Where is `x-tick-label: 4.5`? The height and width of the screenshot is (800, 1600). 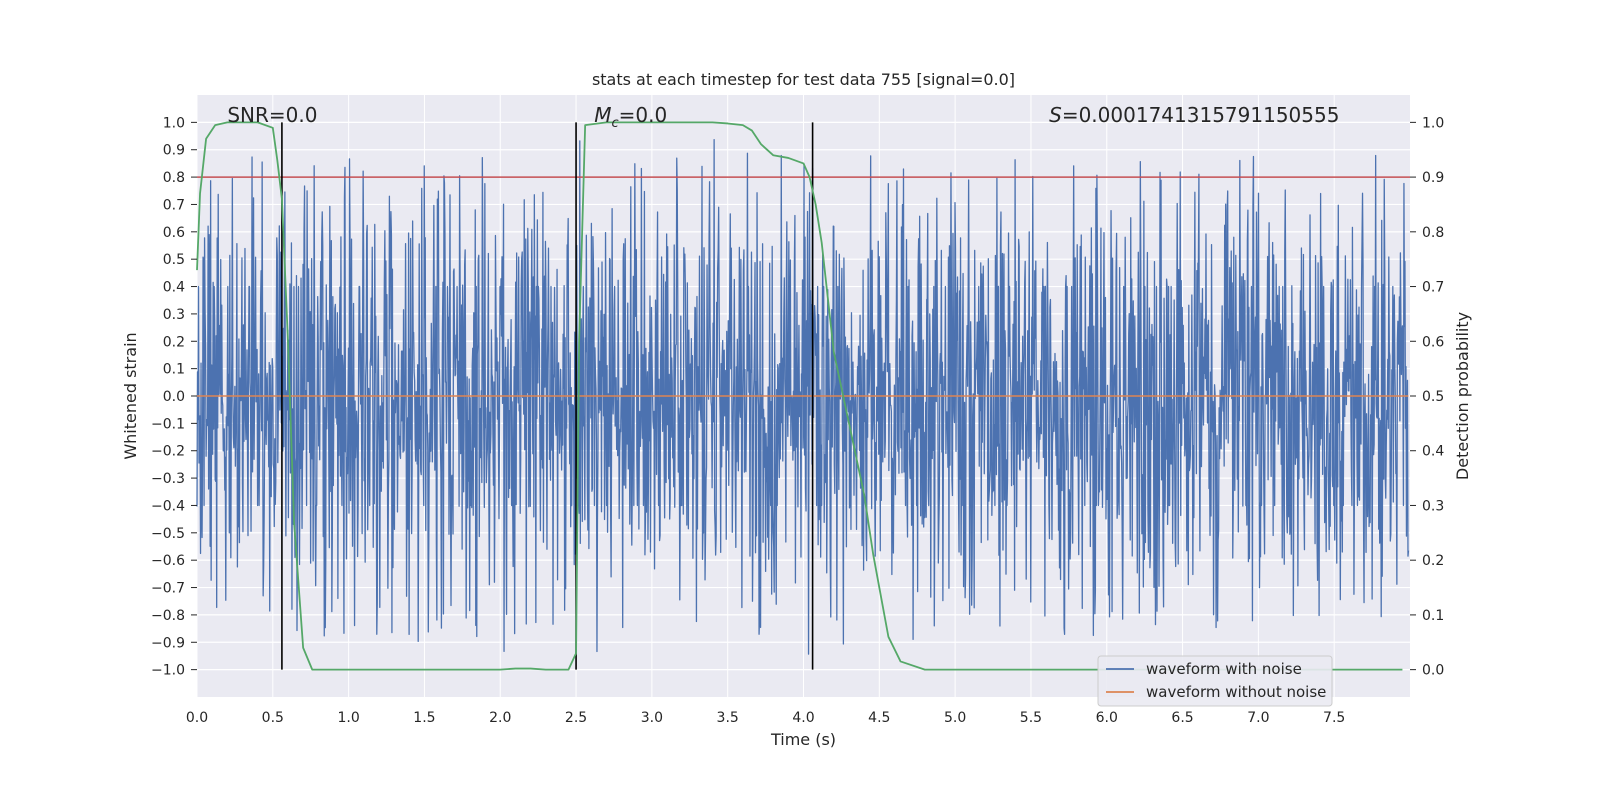
x-tick-label: 4.5 is located at coordinates (879, 718).